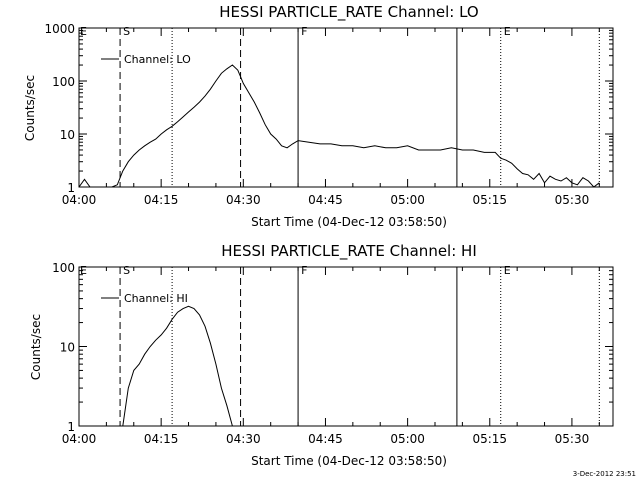 This screenshot has width=640, height=480. I want to click on corner-label-lo: E, so click(83, 31).